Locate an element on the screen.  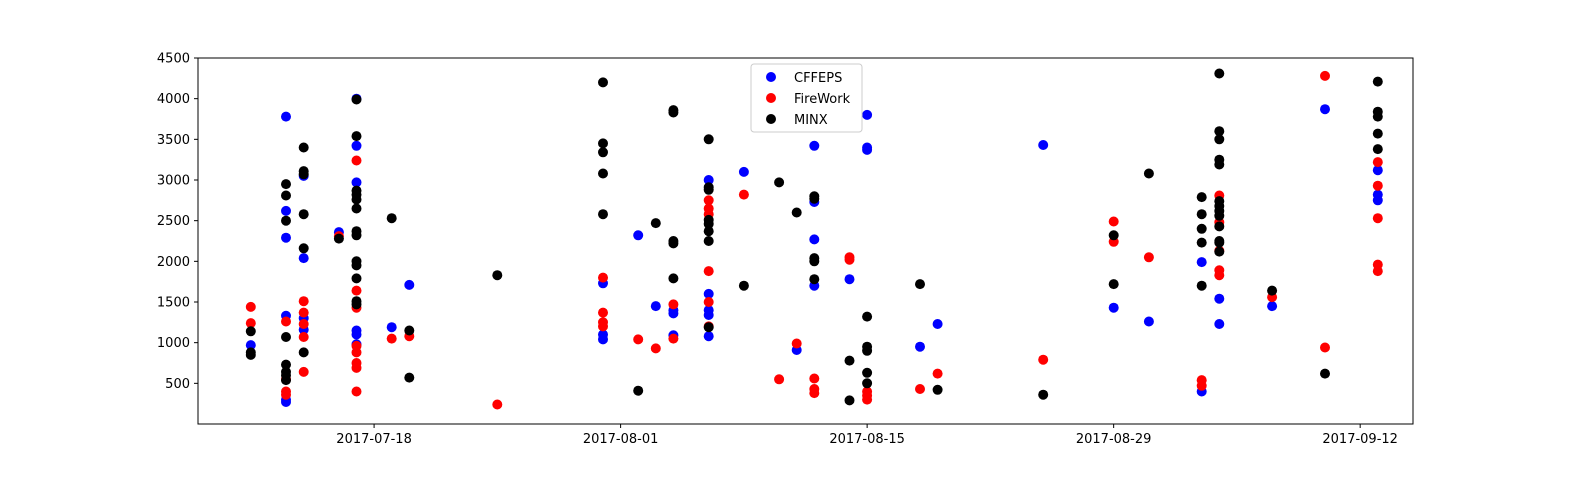
y-tick-label: 1000 is located at coordinates (173, 343).